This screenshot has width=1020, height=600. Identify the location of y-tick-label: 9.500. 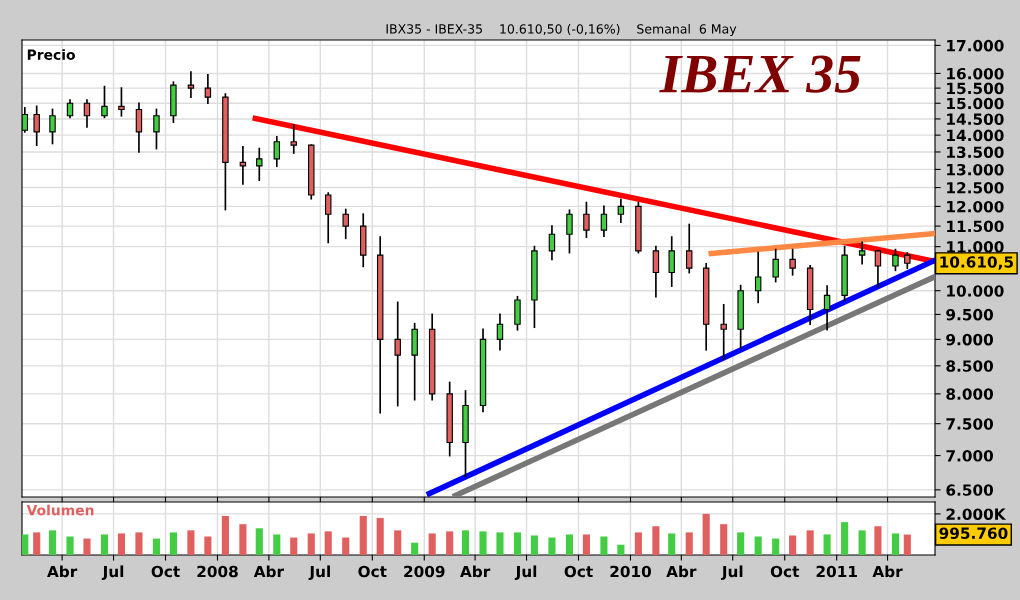
(970, 314).